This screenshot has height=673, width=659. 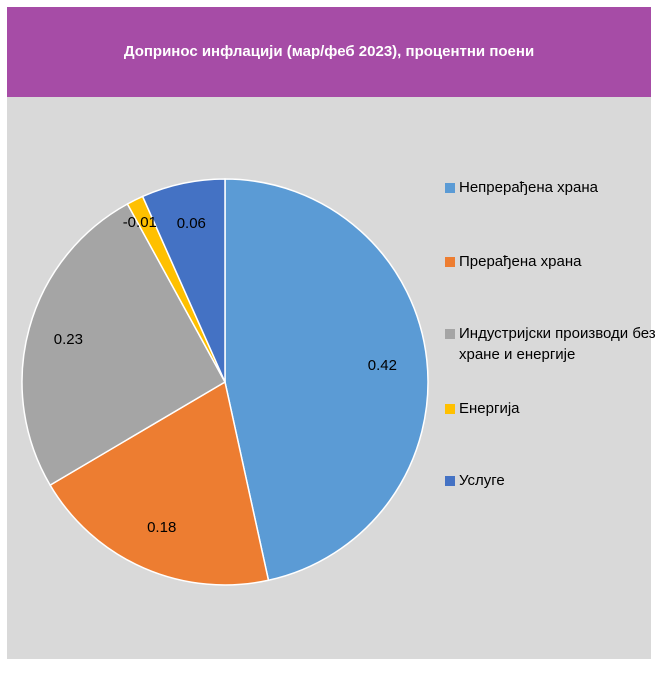 I want to click on legend-item-services: Услуге, so click(x=552, y=480).